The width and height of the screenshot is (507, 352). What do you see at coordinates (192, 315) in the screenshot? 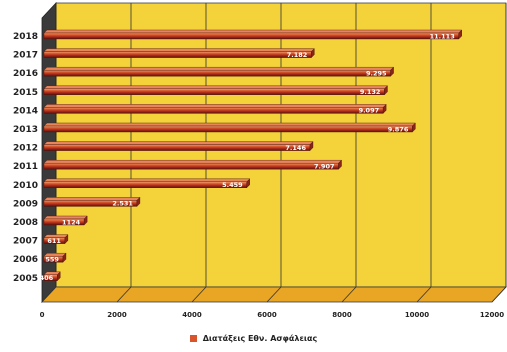
I see `x-tick-label: 4000` at bounding box center [192, 315].